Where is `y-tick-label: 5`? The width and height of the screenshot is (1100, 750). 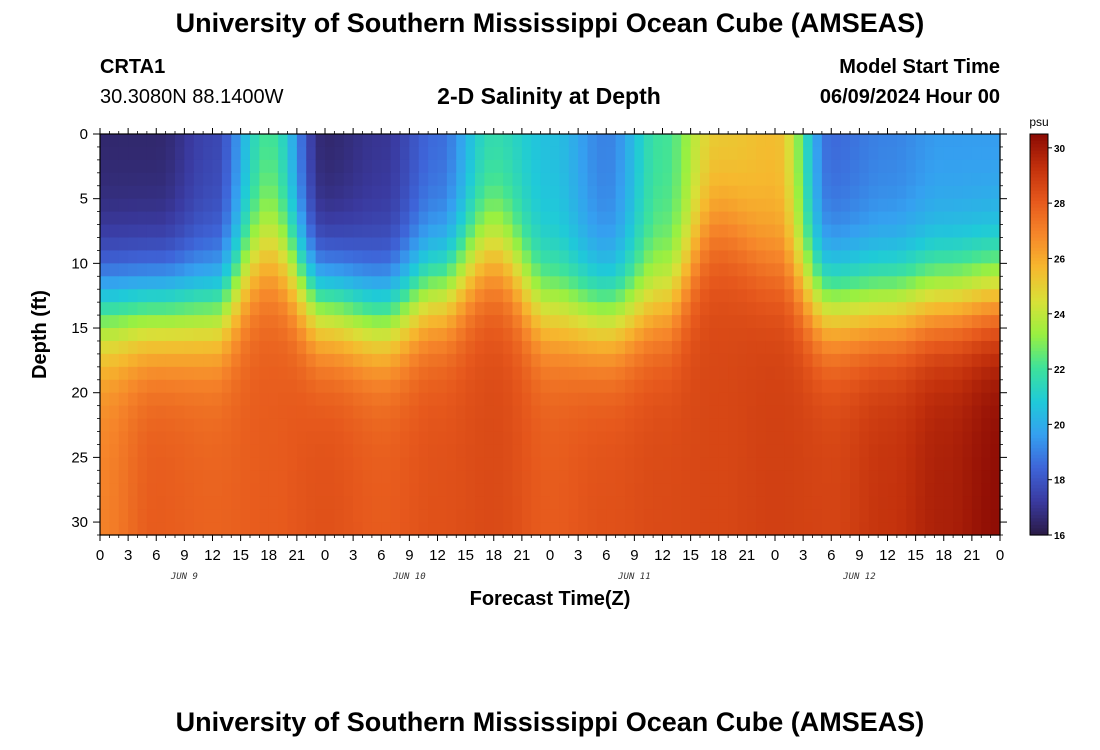
y-tick-label: 5 is located at coordinates (84, 199).